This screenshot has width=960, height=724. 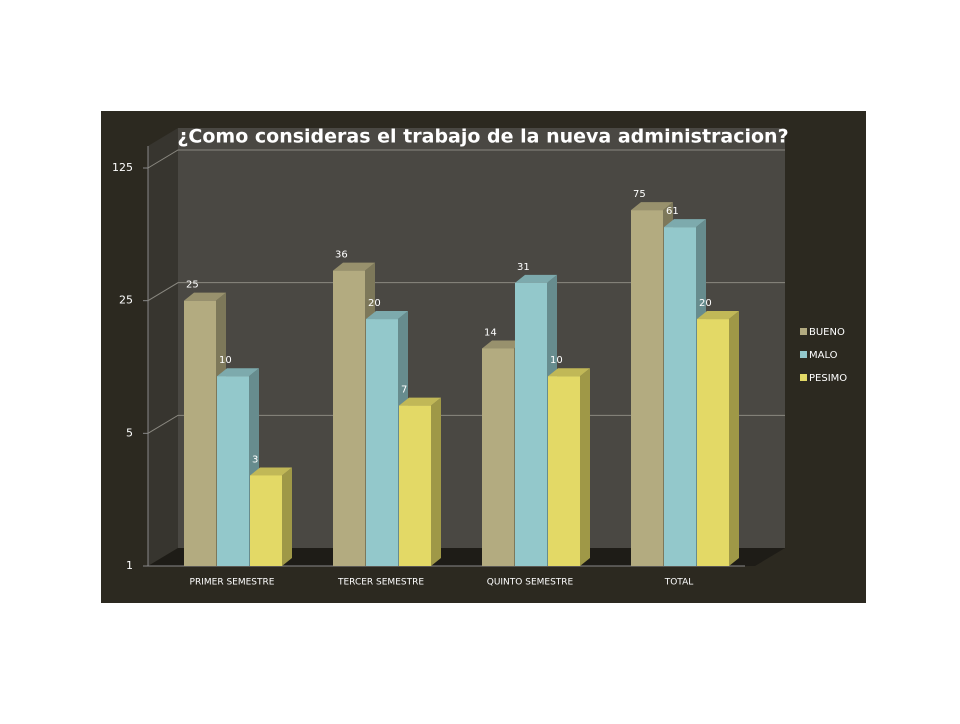 What do you see at coordinates (404, 390) in the screenshot?
I see `value-label: 7` at bounding box center [404, 390].